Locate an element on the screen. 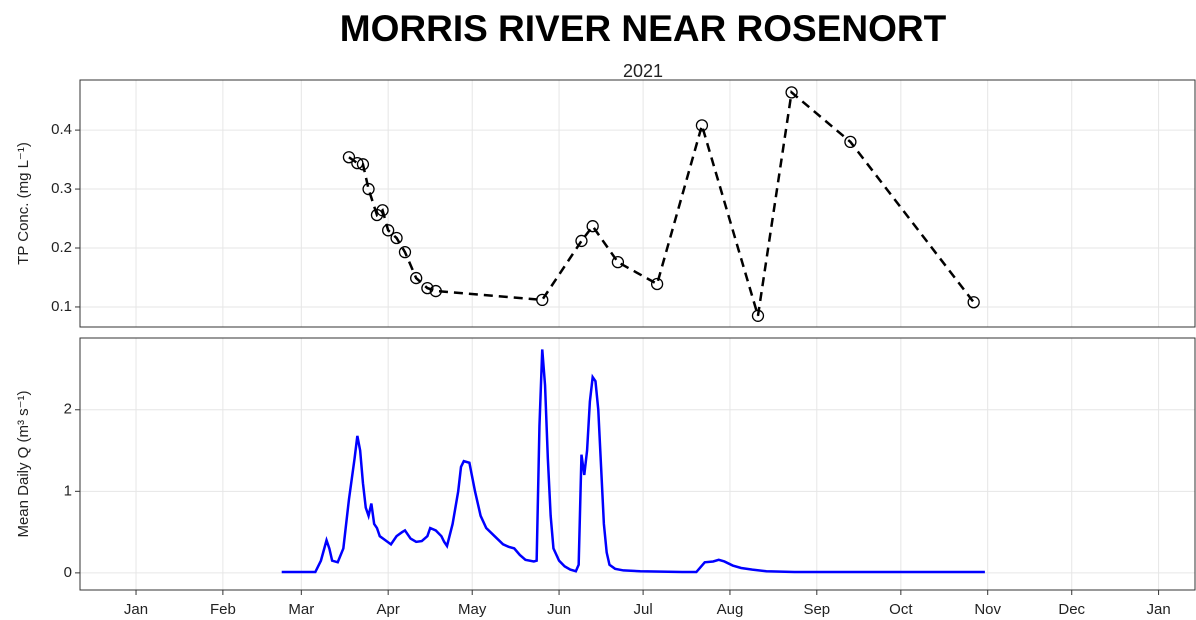 This screenshot has height=620, width=1196. x-tick-label: Jul is located at coordinates (643, 609).